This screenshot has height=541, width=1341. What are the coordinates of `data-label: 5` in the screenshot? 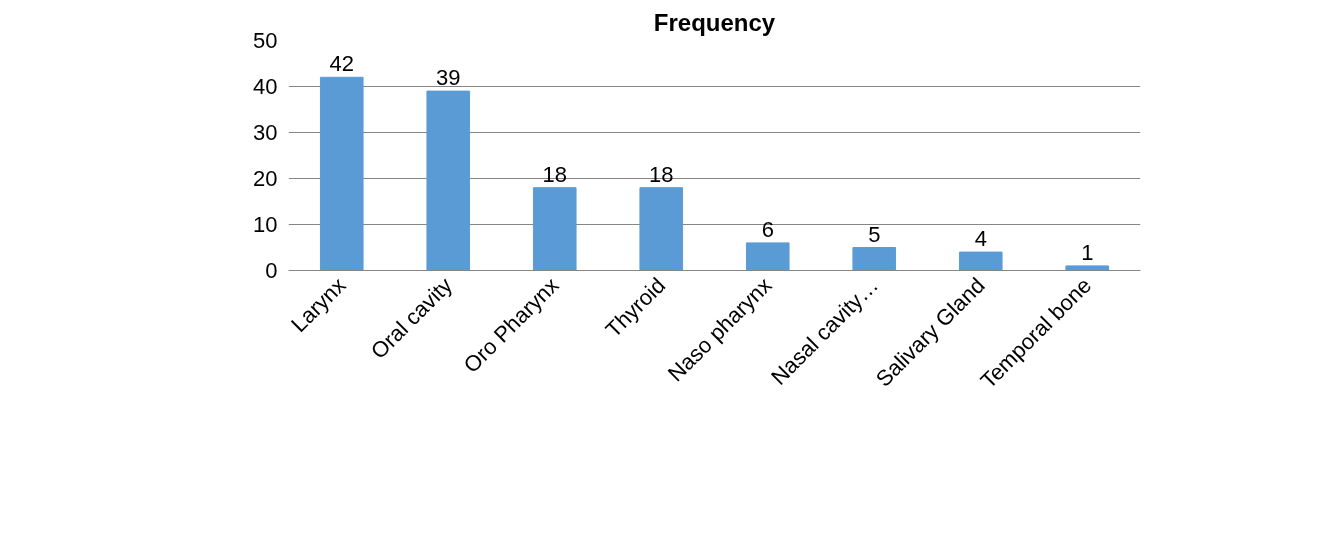 It's located at (874, 234).